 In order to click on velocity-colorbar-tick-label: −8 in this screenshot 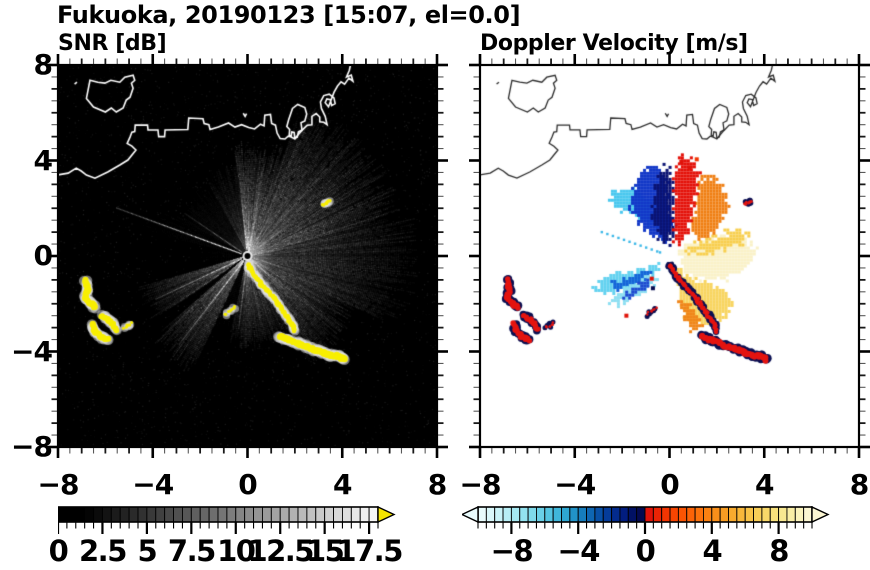, I will do `click(512, 551)`.